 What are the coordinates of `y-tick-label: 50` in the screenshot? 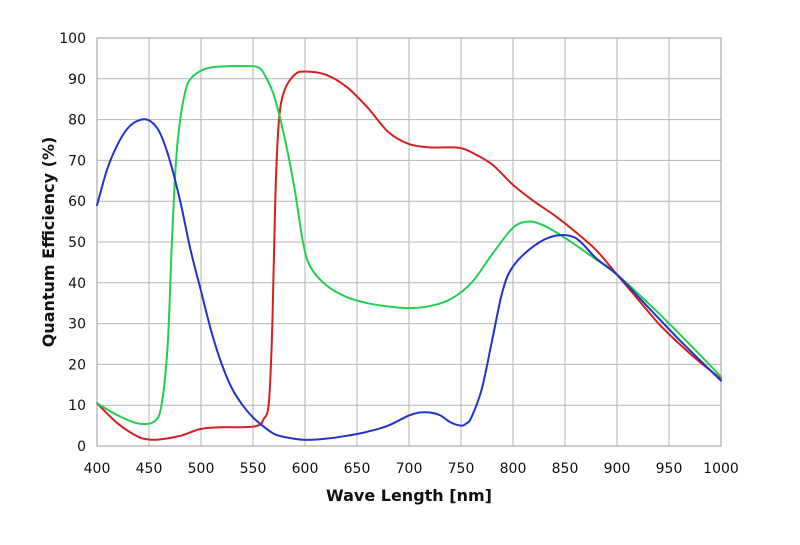 It's located at (77, 243).